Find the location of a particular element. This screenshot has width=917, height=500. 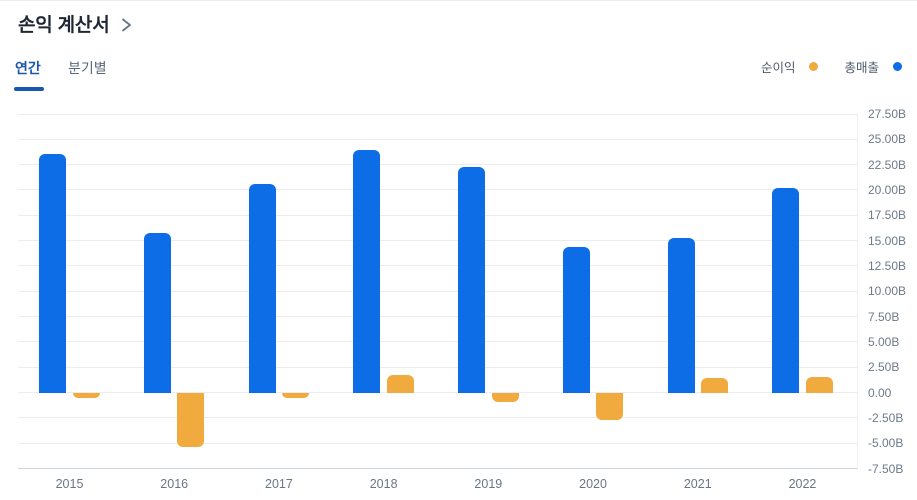

net-income-bar-2017 is located at coordinates (296, 395).